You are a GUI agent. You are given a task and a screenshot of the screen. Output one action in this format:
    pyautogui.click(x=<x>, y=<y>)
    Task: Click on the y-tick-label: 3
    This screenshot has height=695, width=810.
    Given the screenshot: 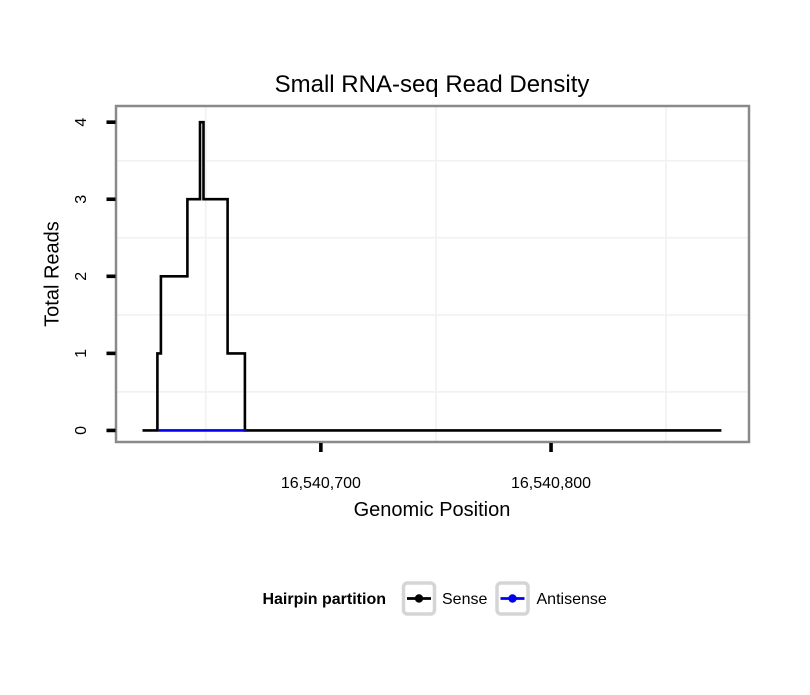 What is the action you would take?
    pyautogui.click(x=81, y=199)
    